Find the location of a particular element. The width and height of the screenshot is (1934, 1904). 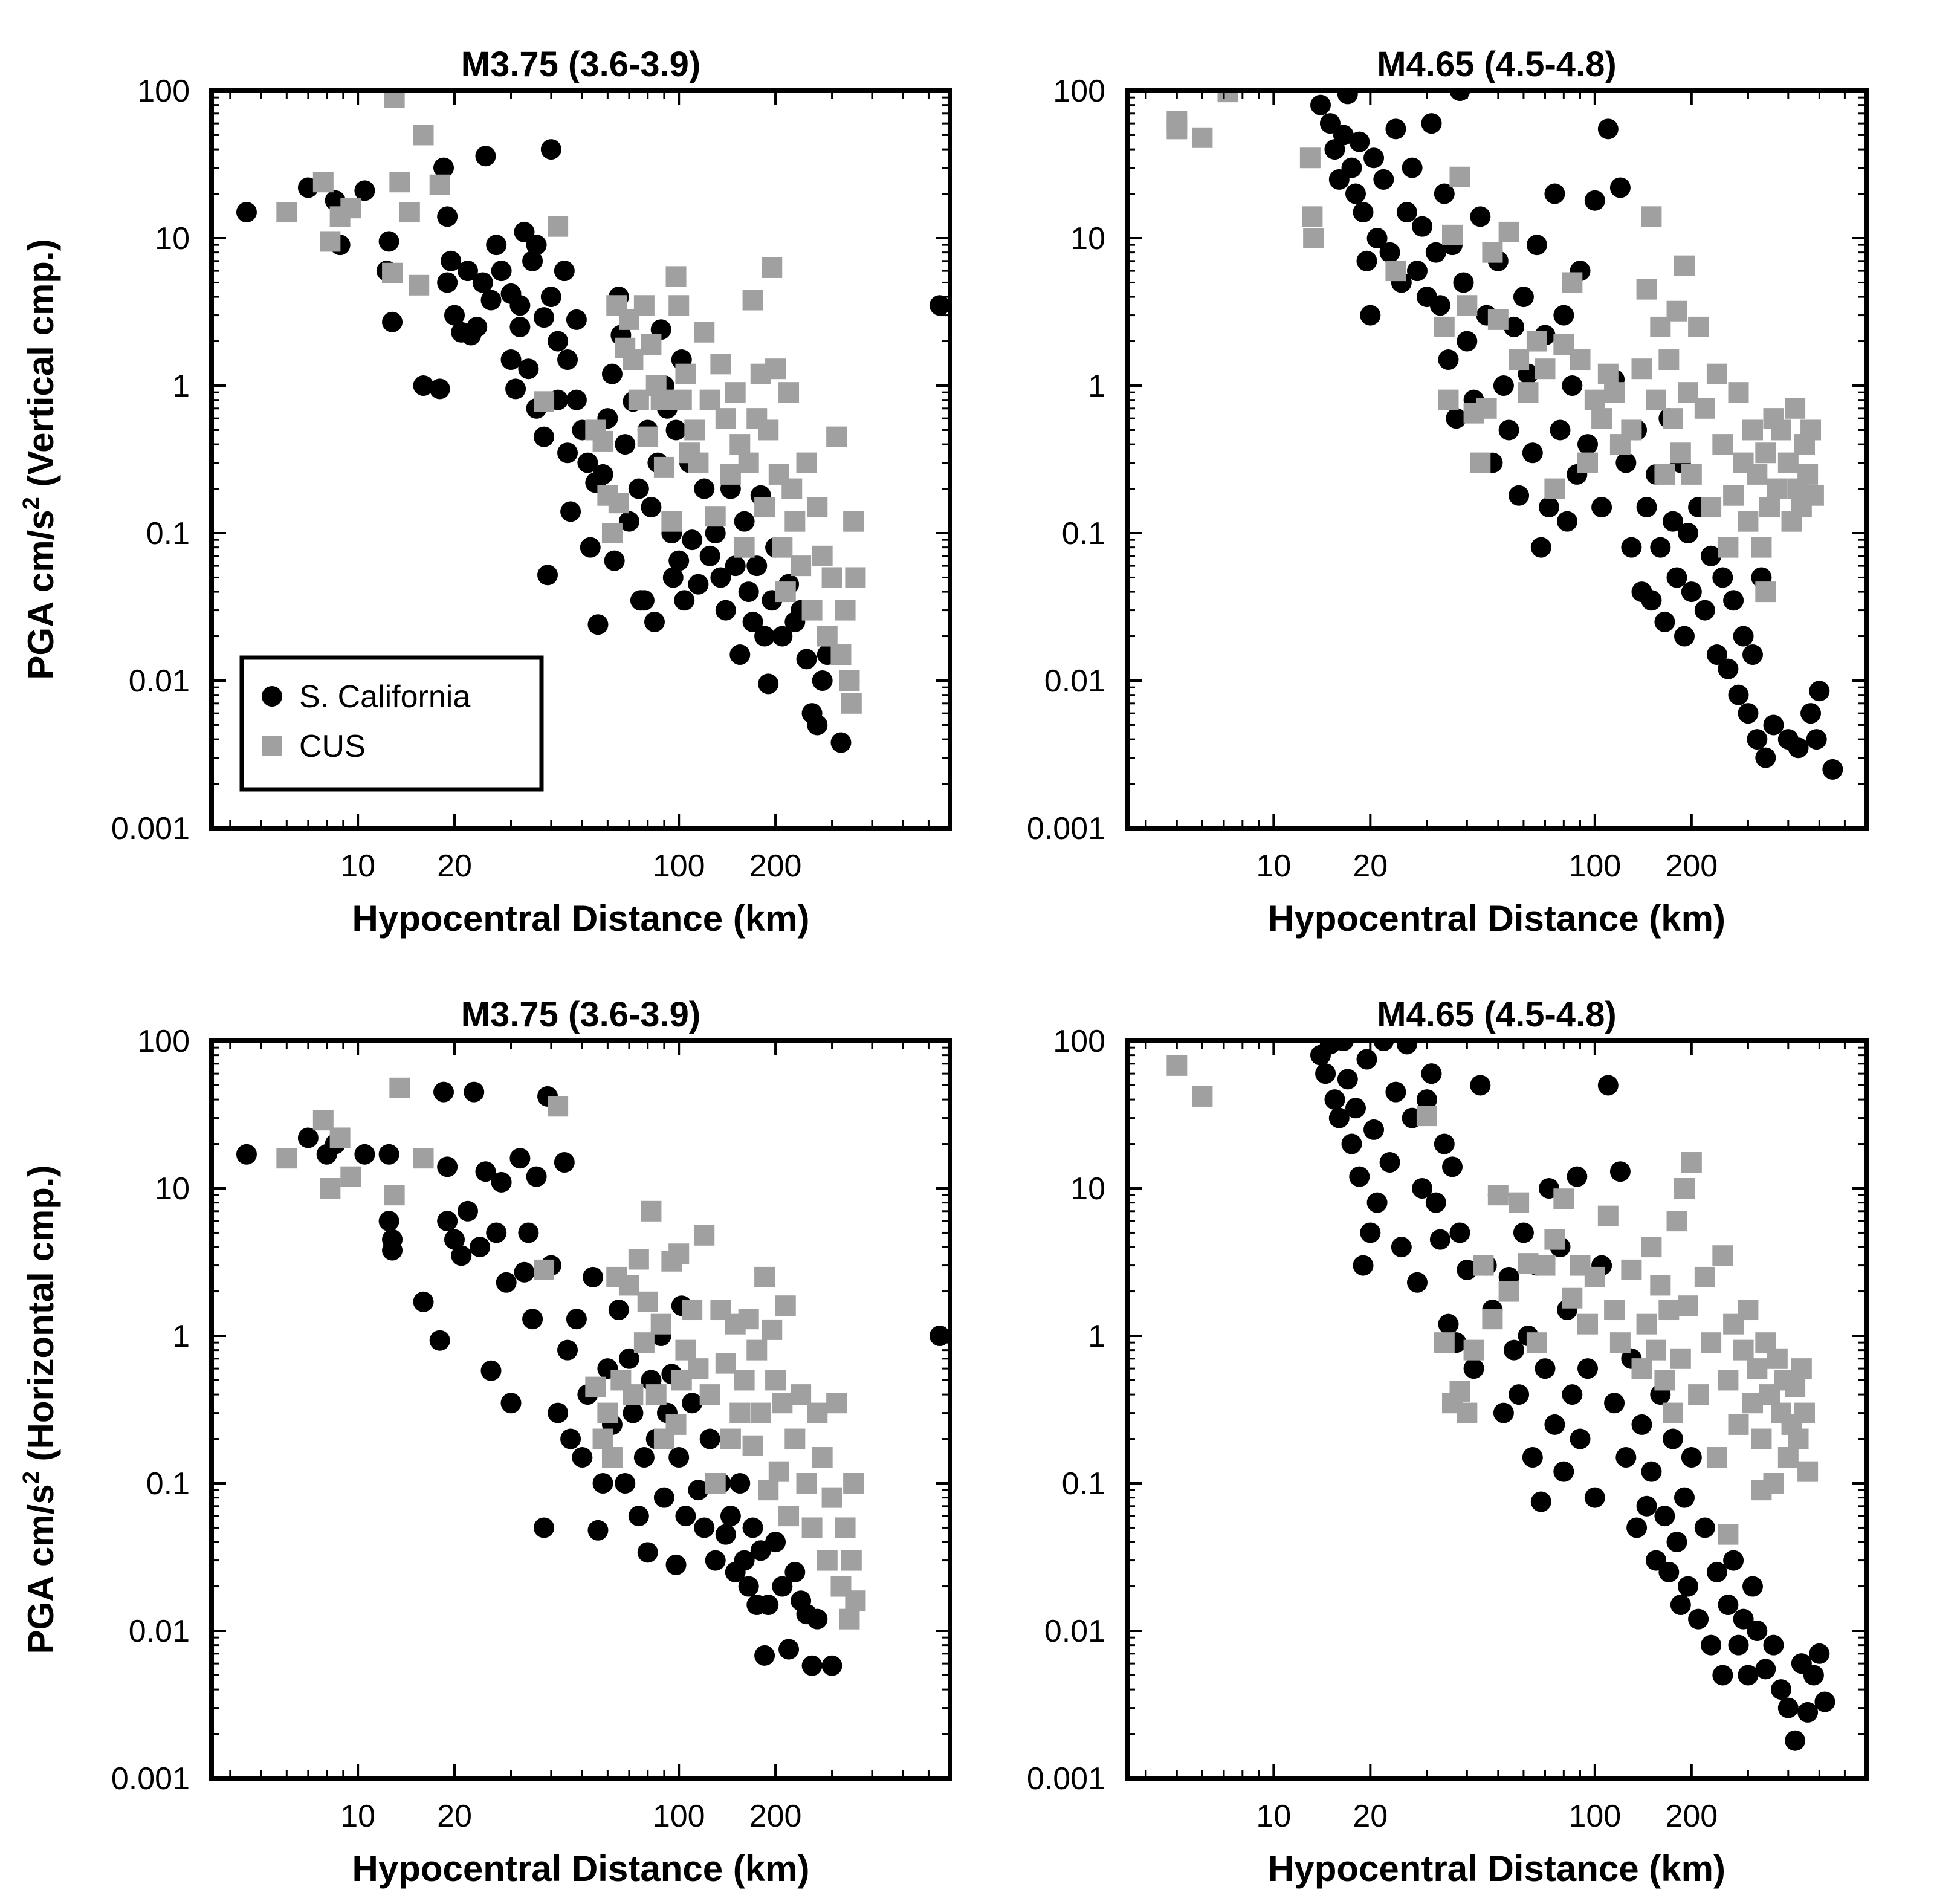

legend-box is located at coordinates (391, 723).